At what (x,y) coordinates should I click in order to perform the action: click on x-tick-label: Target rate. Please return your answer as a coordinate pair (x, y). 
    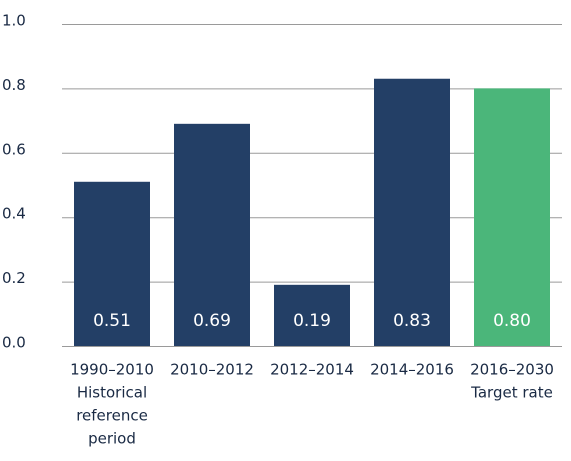
    Looking at the image, I should click on (511, 393).